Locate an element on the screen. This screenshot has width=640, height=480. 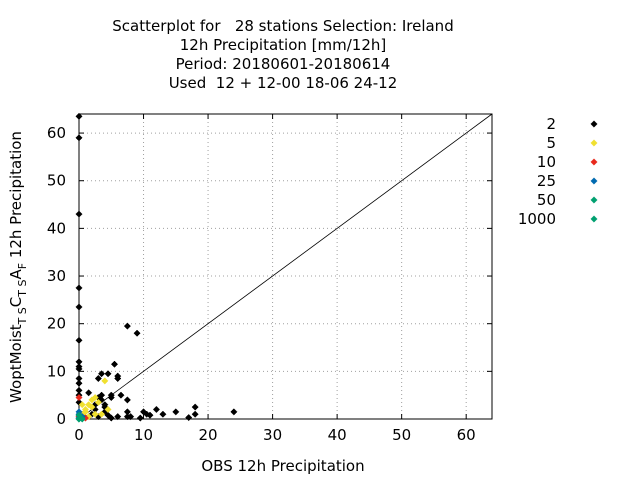
y-label-sub-a: T S is located at coordinates (22, 316).